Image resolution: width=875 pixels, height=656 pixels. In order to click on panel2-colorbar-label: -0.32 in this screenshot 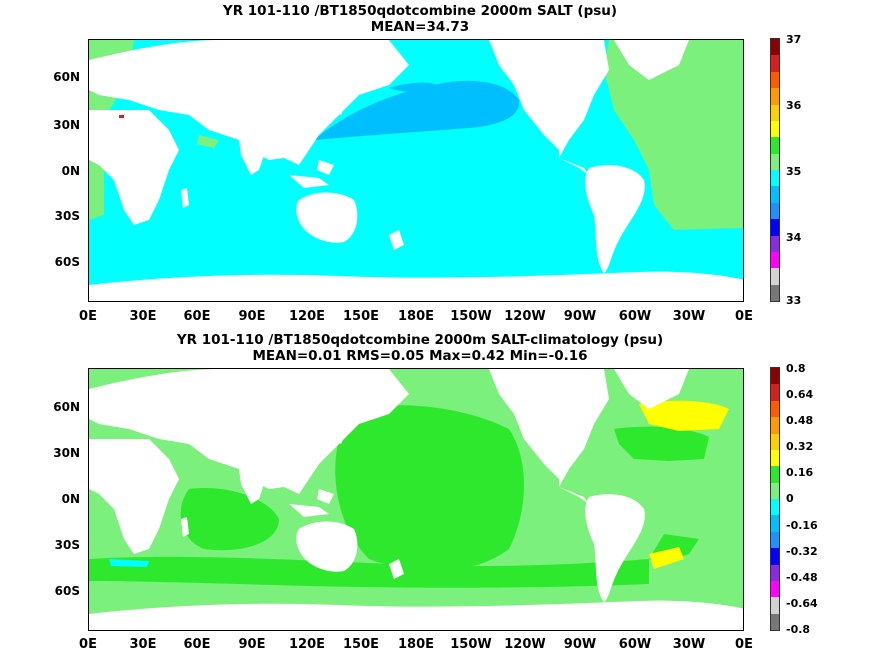, I will do `click(802, 551)`.